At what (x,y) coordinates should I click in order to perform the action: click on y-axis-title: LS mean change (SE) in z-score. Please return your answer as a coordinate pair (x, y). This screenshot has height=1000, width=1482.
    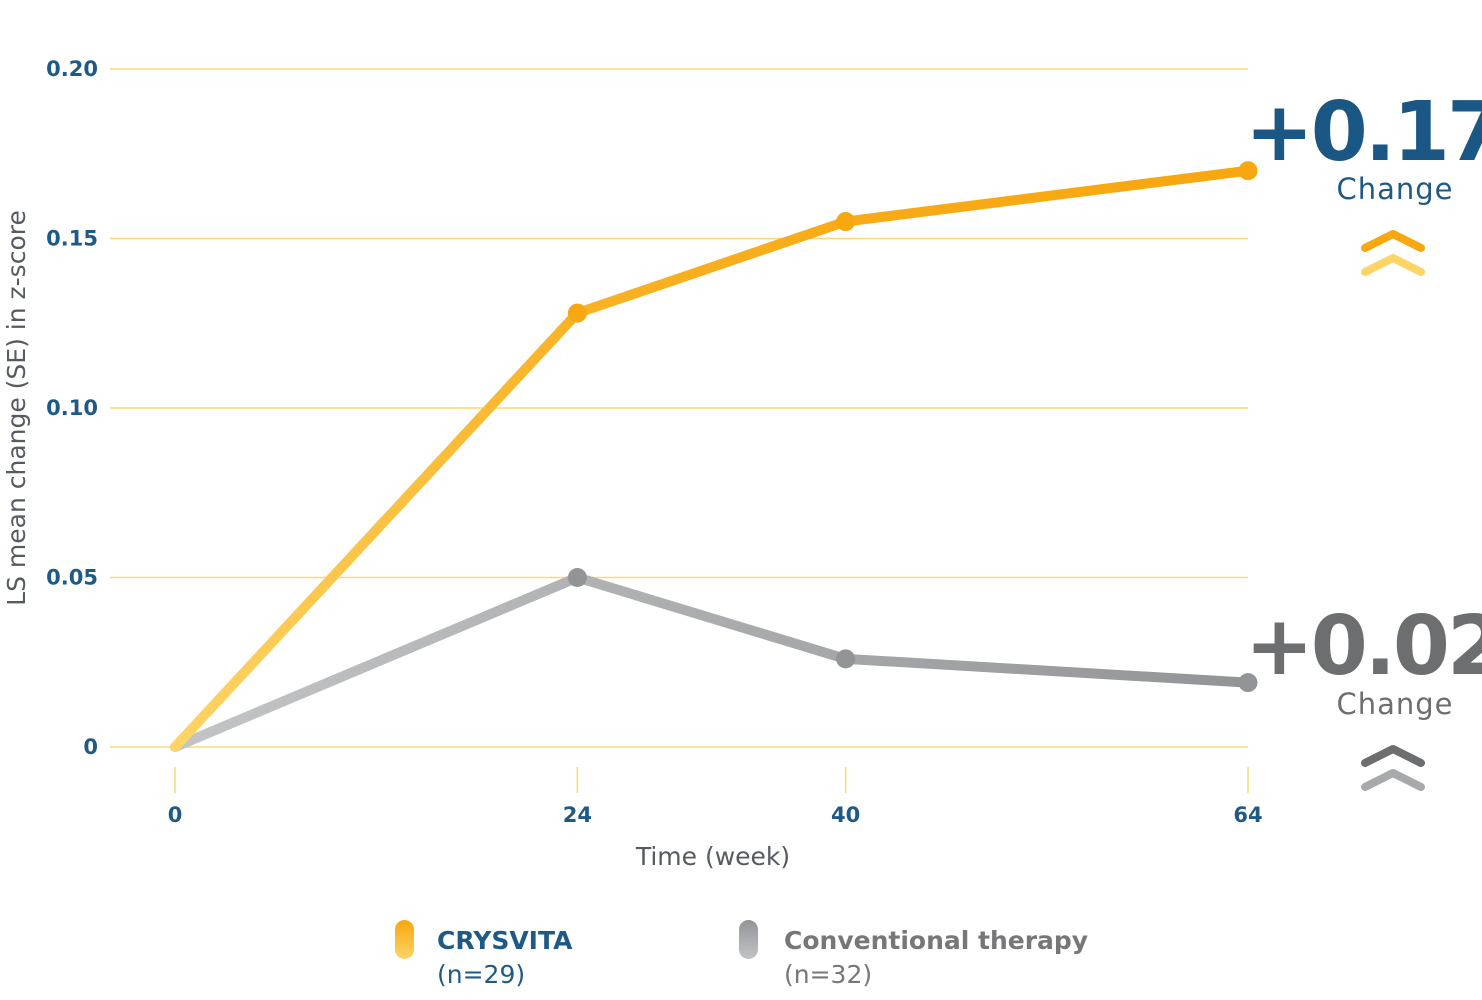
    Looking at the image, I should click on (16, 408).